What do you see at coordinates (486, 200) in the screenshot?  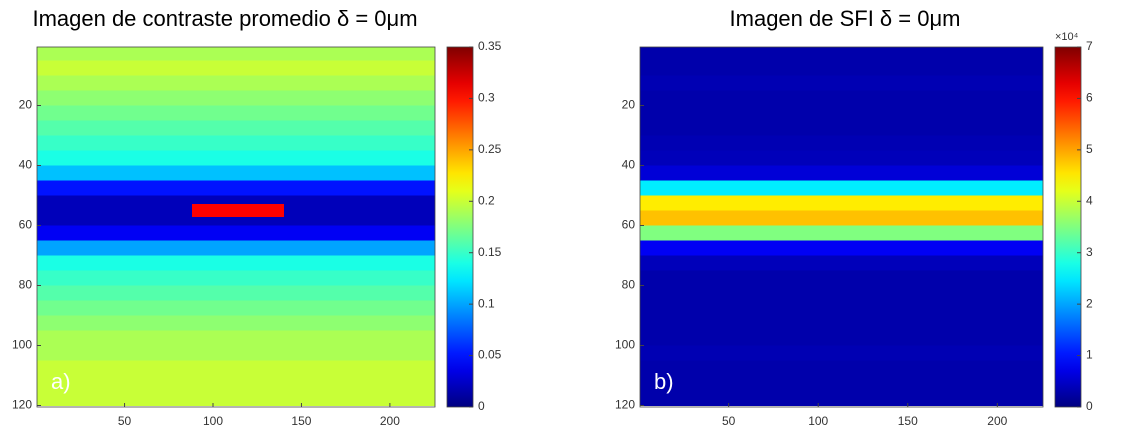 I see `colorbar-tick-label: 0.2` at bounding box center [486, 200].